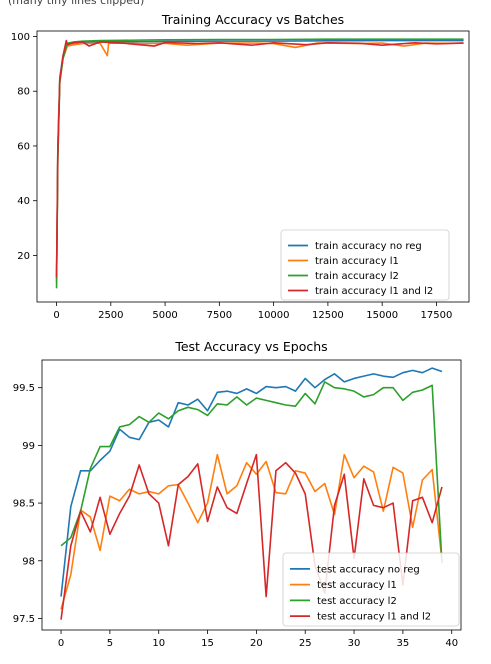 Image resolution: width=491 pixels, height=664 pixels. I want to click on chart-title: Training Accuracy vs Batches, so click(252, 19).